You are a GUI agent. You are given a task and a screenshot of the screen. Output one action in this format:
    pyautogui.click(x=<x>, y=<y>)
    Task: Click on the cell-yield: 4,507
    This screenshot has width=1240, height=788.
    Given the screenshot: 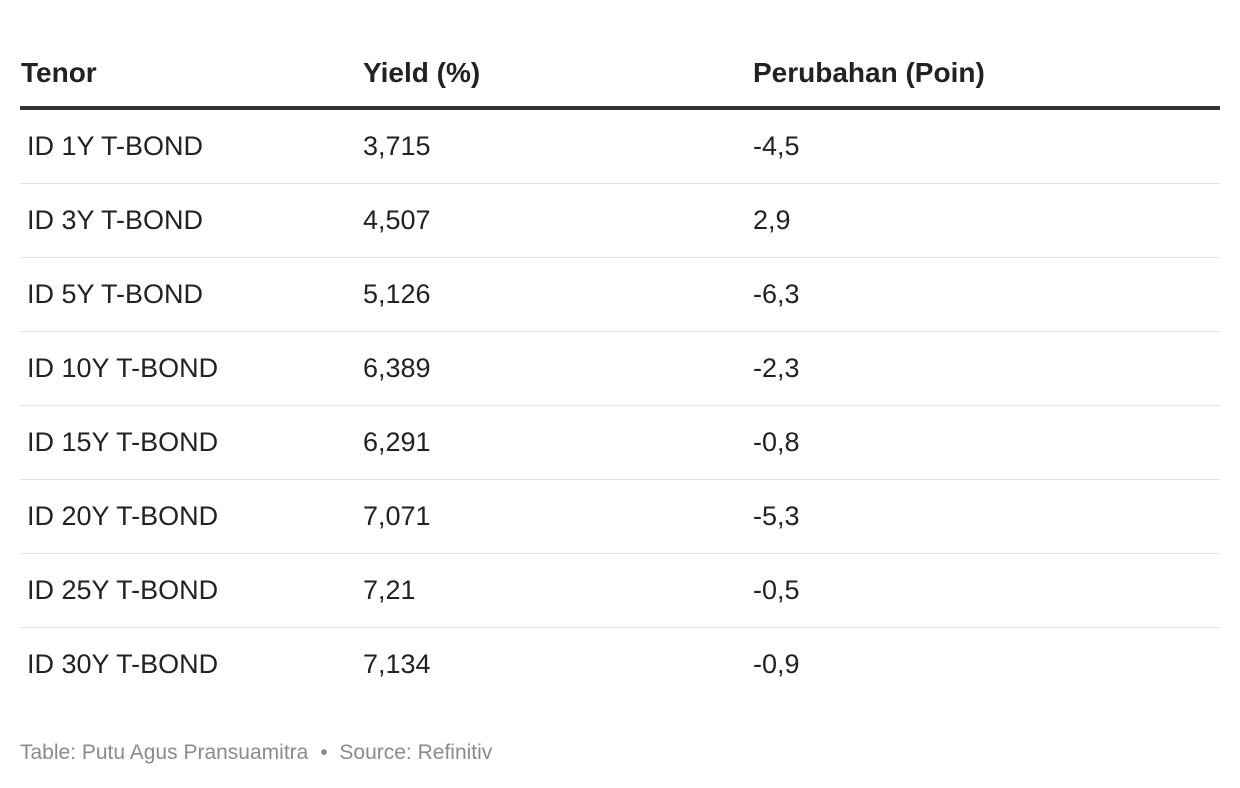 What is the action you would take?
    pyautogui.click(x=557, y=220)
    